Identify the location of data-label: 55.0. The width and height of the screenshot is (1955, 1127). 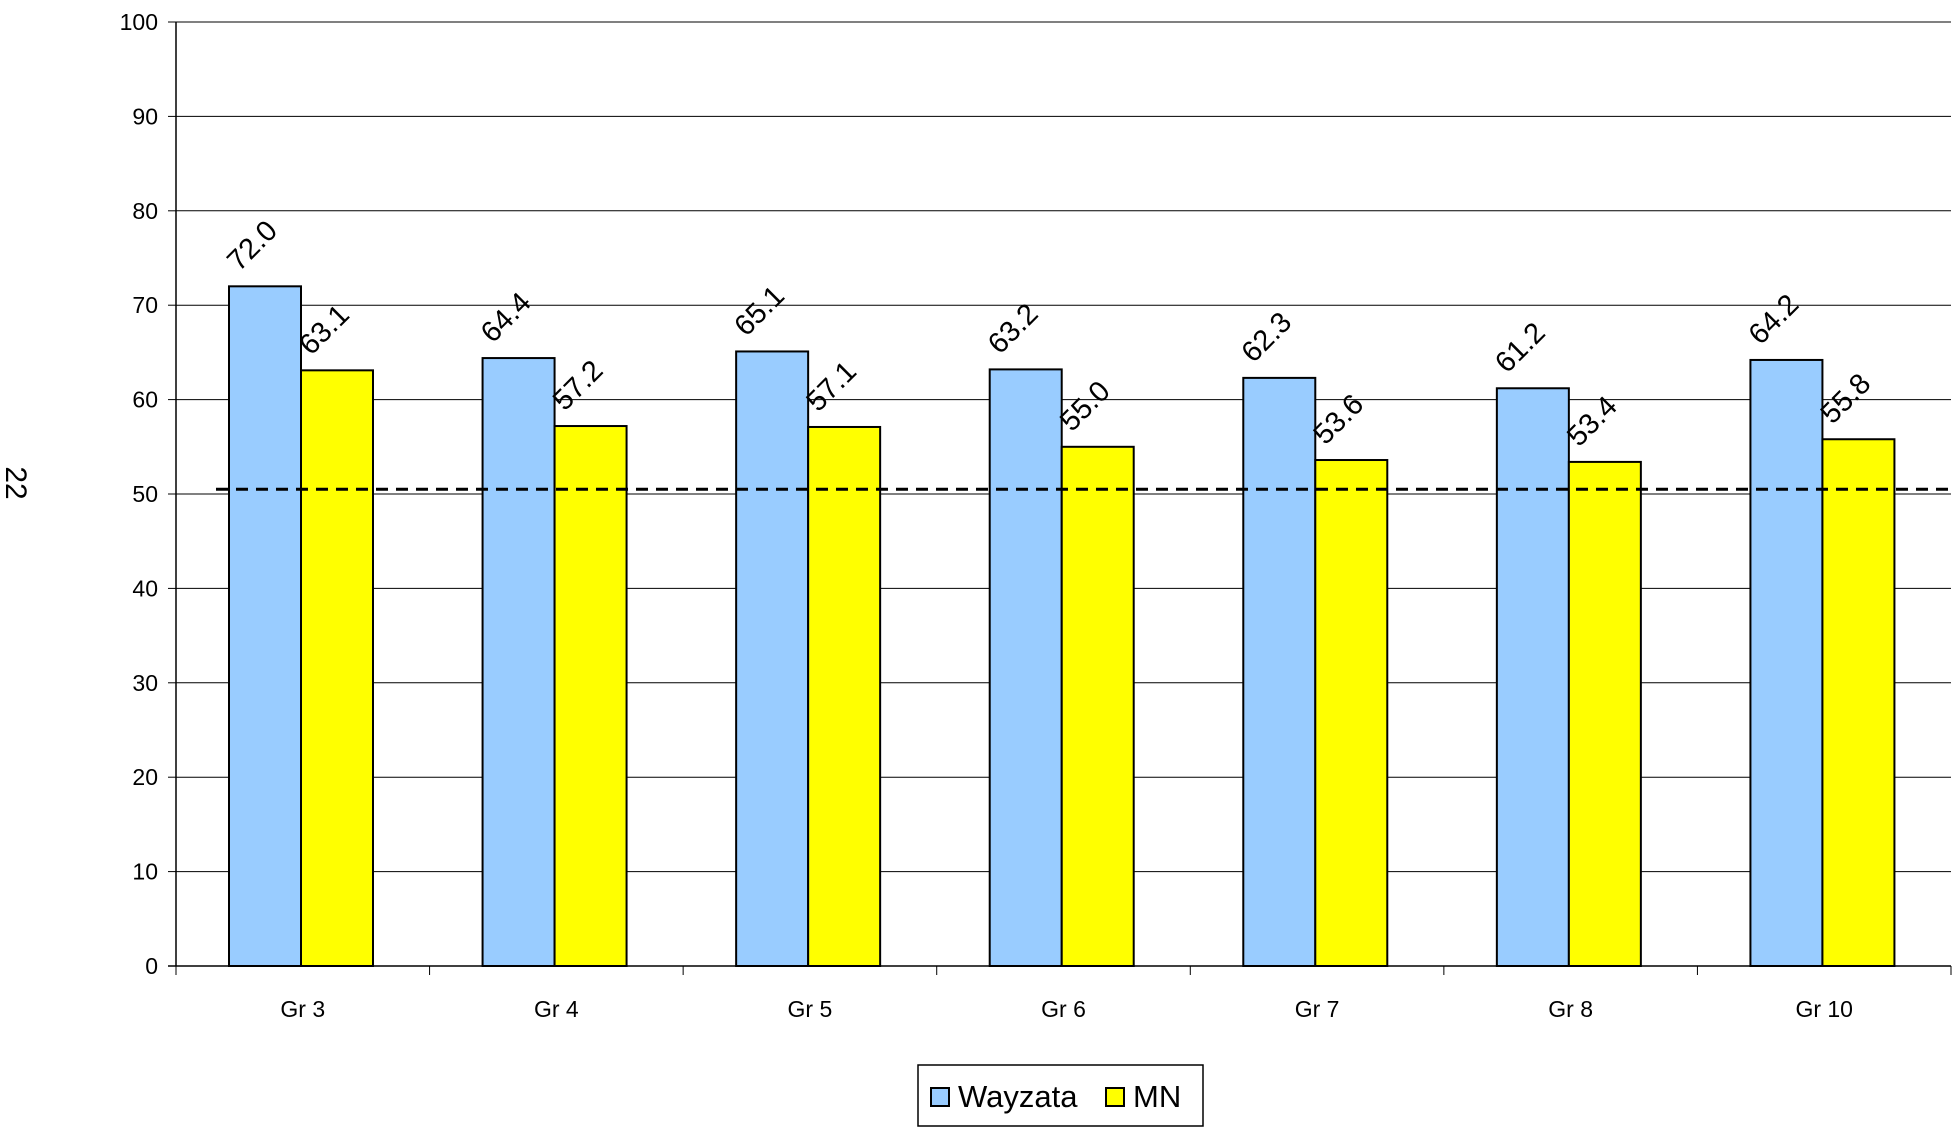
(1085, 406).